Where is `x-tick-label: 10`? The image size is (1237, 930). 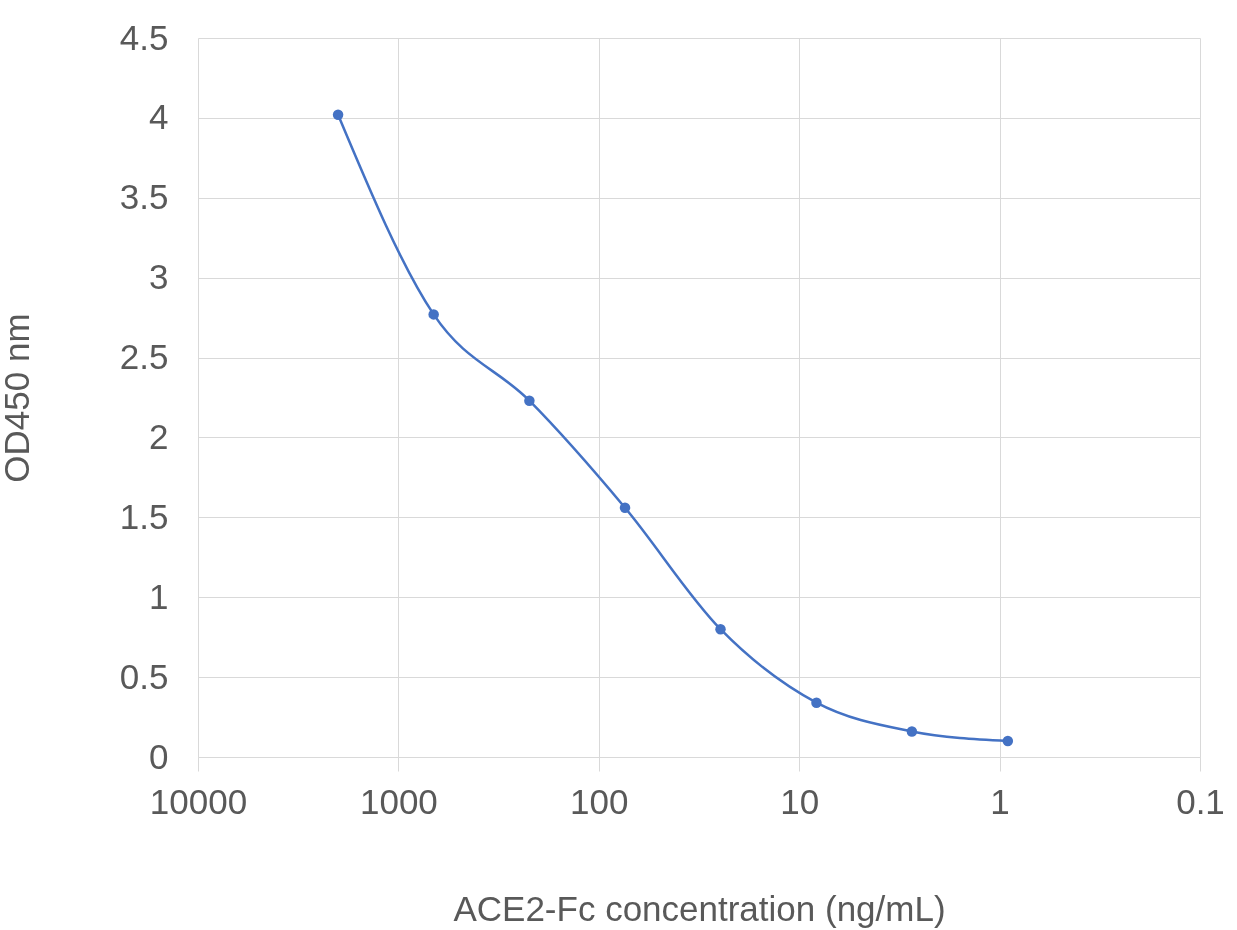 x-tick-label: 10 is located at coordinates (800, 801).